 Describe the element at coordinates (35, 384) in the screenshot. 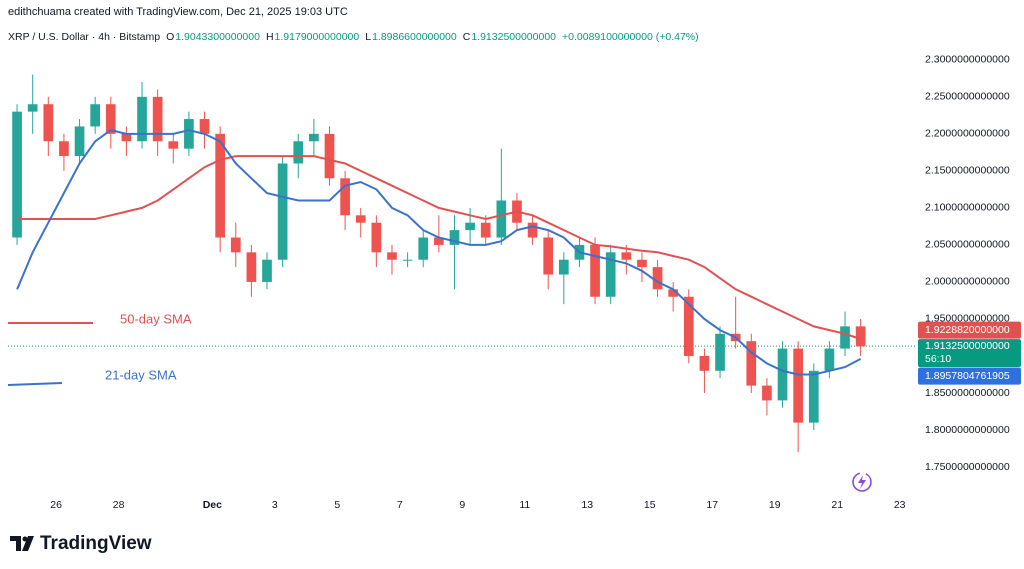

I see `annotation-line` at that location.